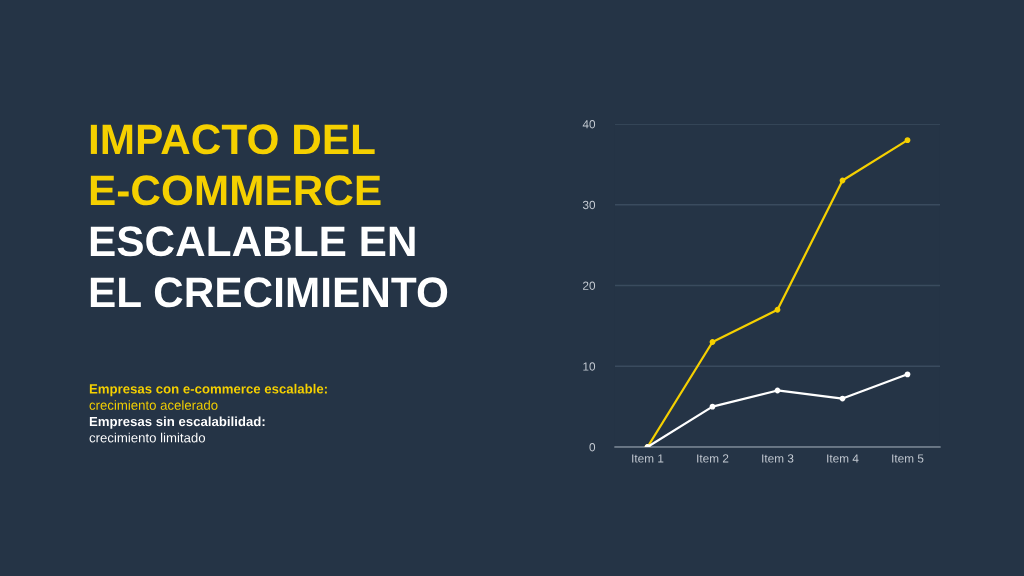 This screenshot has width=1024, height=576. I want to click on text: crecimiento limitado, so click(147, 437).